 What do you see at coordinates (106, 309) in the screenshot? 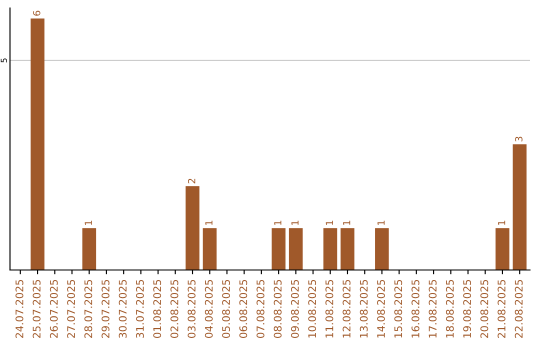
I see `x-tick-label: 29.07.2025` at bounding box center [106, 309].